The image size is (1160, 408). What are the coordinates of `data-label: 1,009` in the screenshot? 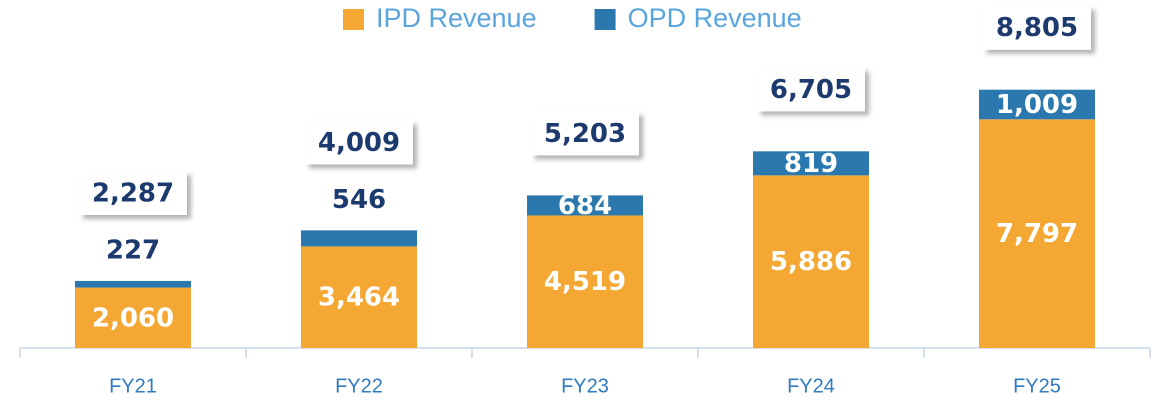 It's located at (1037, 105).